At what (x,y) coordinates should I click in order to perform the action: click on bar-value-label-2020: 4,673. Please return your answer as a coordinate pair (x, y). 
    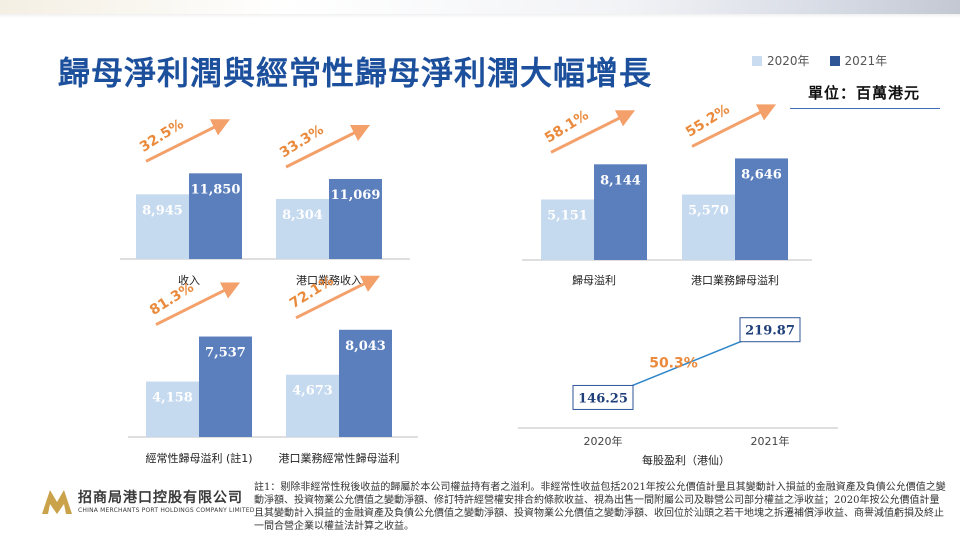
    Looking at the image, I should click on (312, 391).